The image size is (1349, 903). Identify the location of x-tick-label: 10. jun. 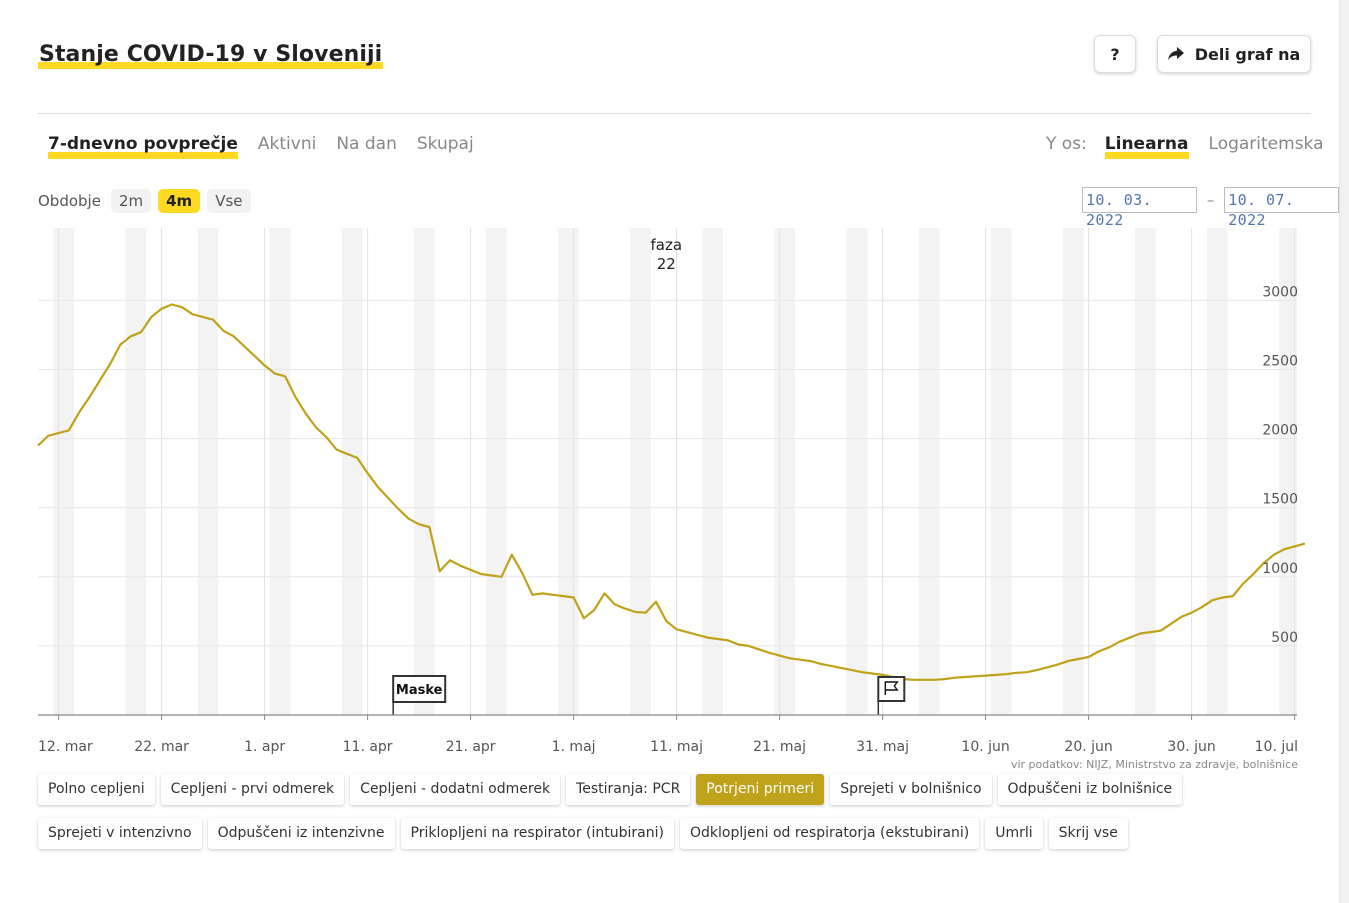
(985, 747).